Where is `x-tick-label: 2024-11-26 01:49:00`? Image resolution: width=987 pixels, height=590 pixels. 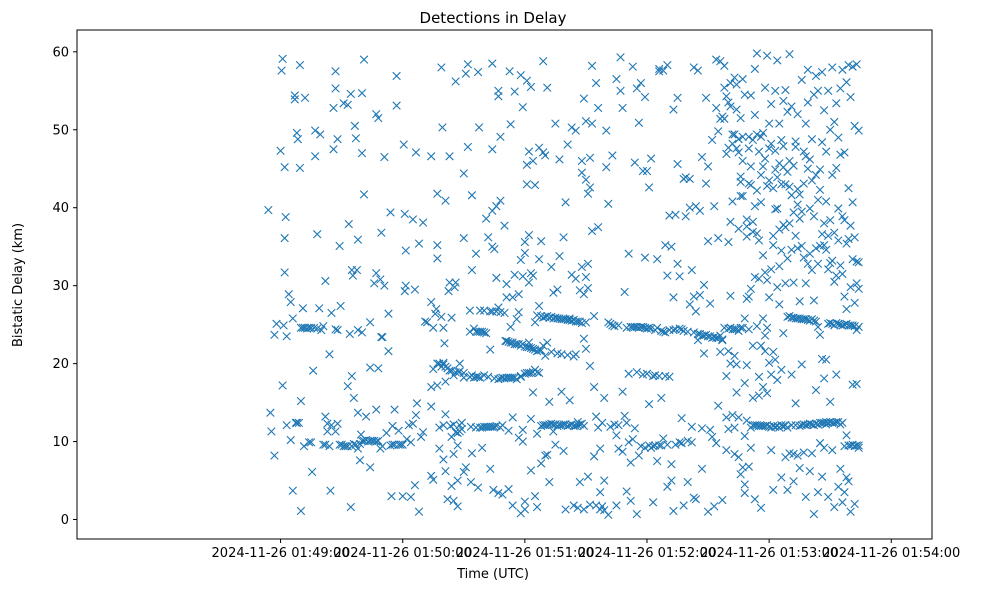 x-tick-label: 2024-11-26 01:49:00 is located at coordinates (281, 553).